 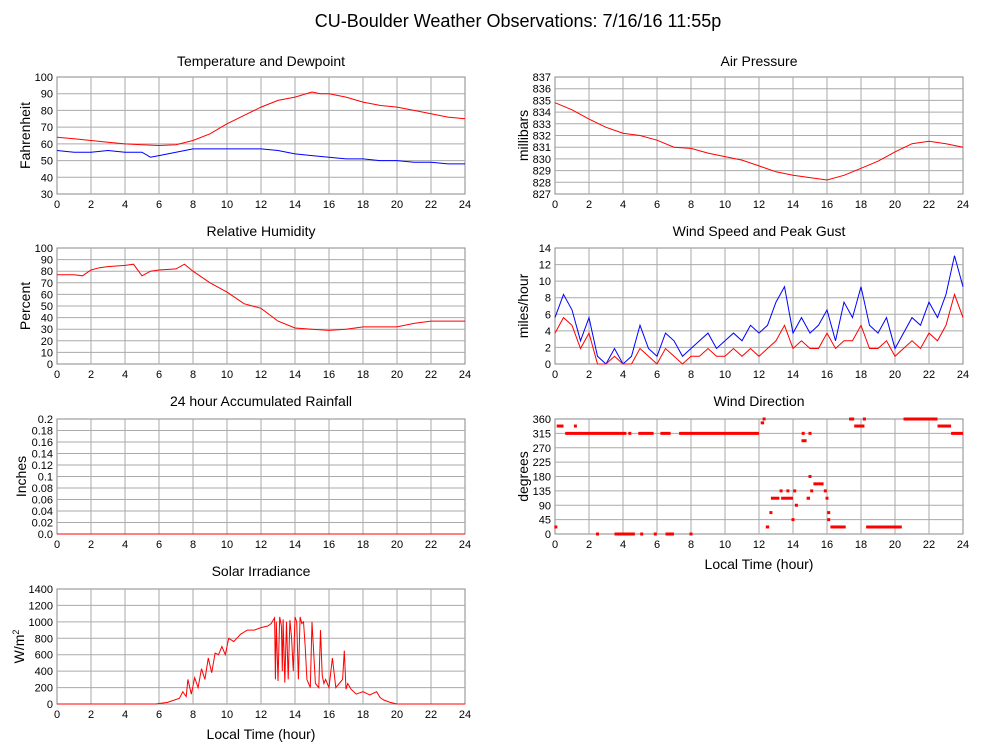 What do you see at coordinates (47, 272) in the screenshot?
I see `y-tick-label: 80` at bounding box center [47, 272].